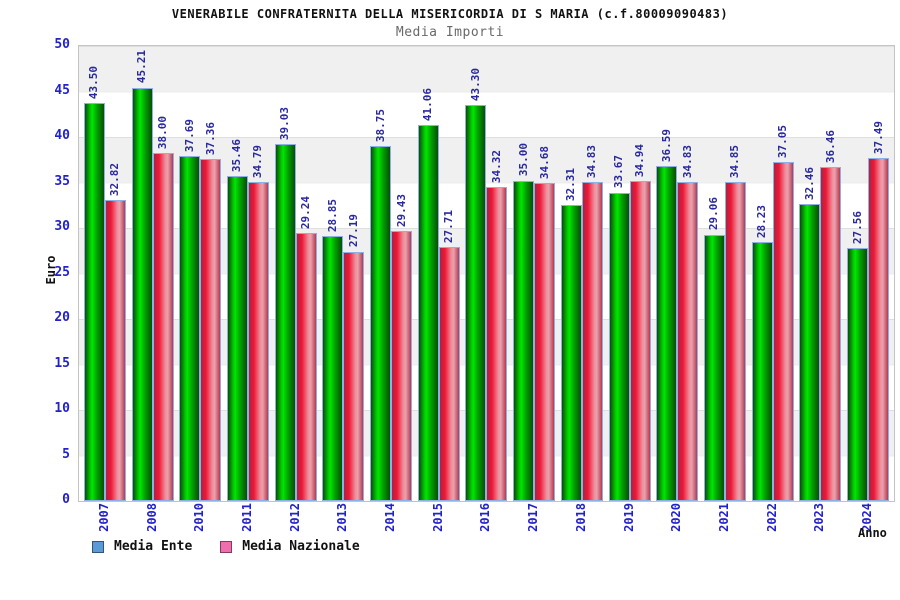 Image resolution: width=900 pixels, height=600 pixels. I want to click on bar-value-label: 36.59, so click(666, 145).